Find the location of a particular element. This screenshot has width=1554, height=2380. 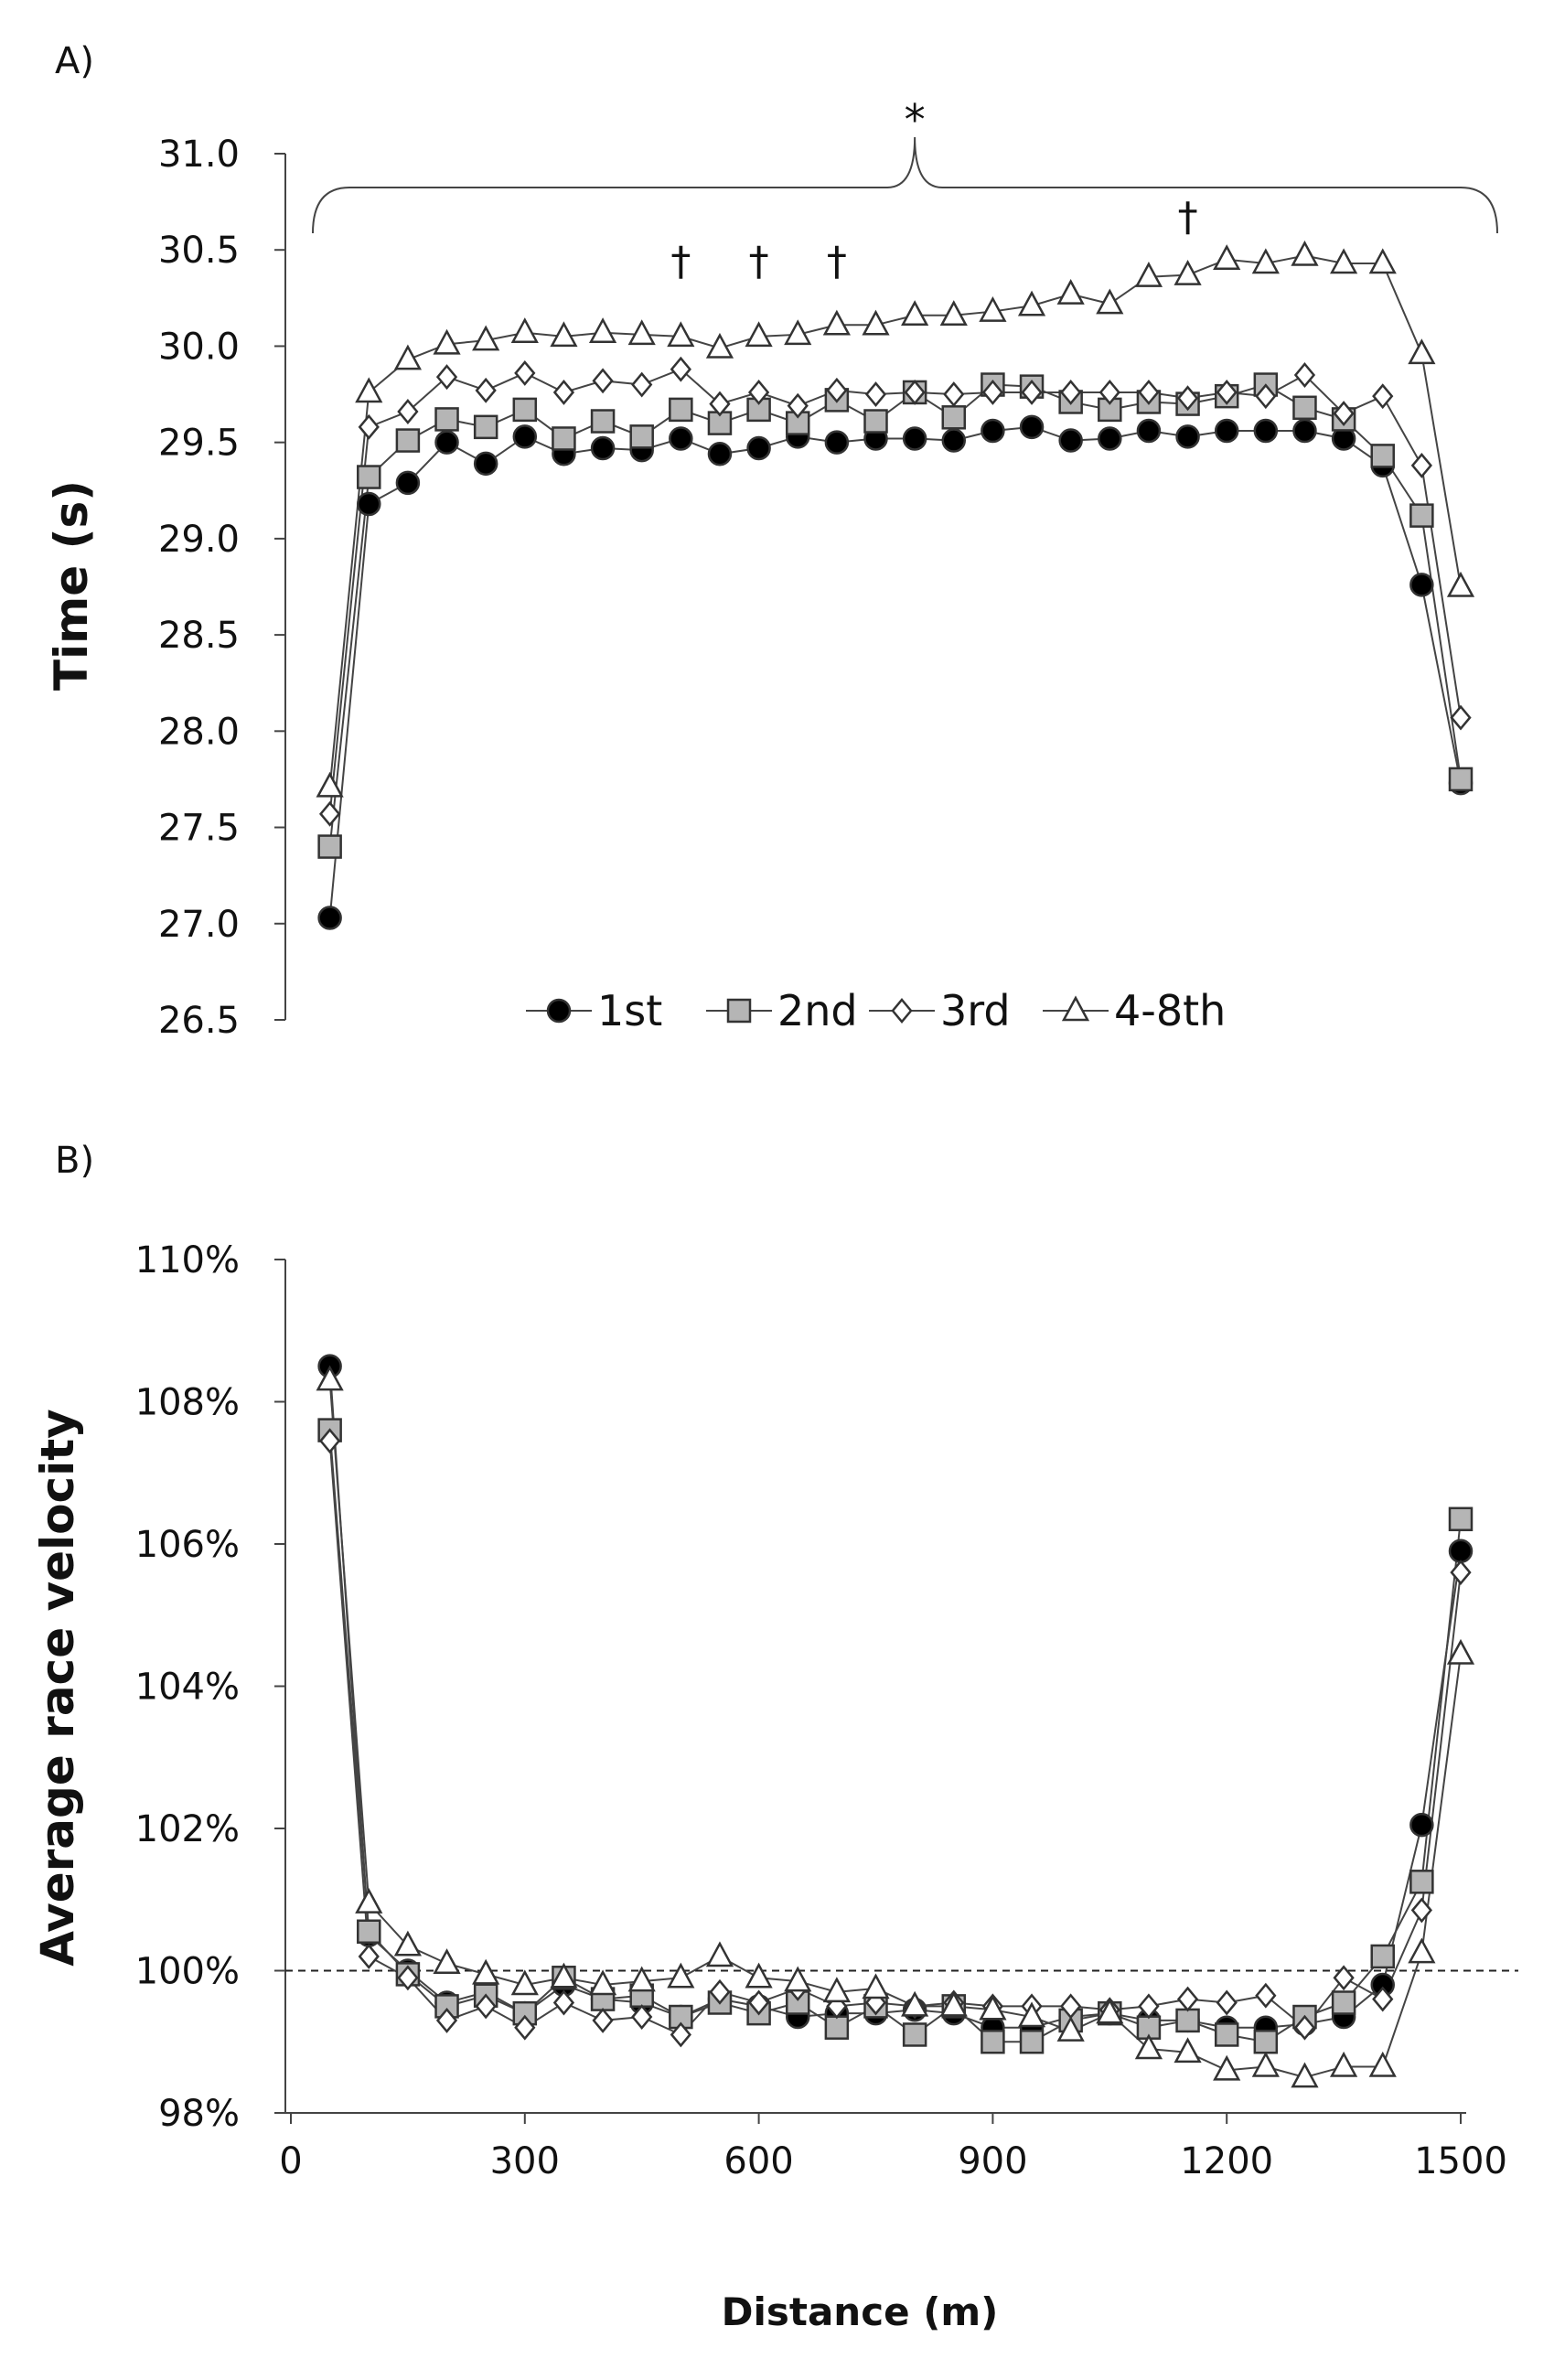

legend-label: 1st is located at coordinates (629, 1010).